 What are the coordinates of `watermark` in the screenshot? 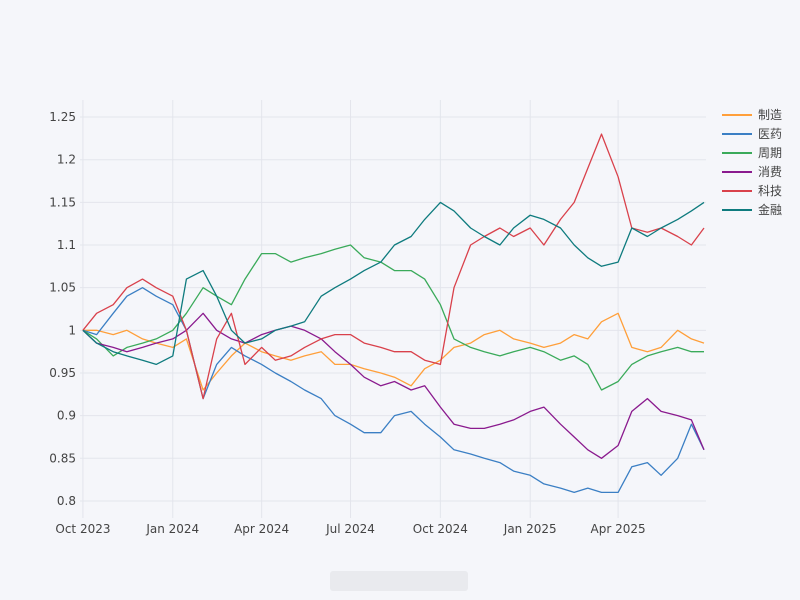 It's located at (399, 581).